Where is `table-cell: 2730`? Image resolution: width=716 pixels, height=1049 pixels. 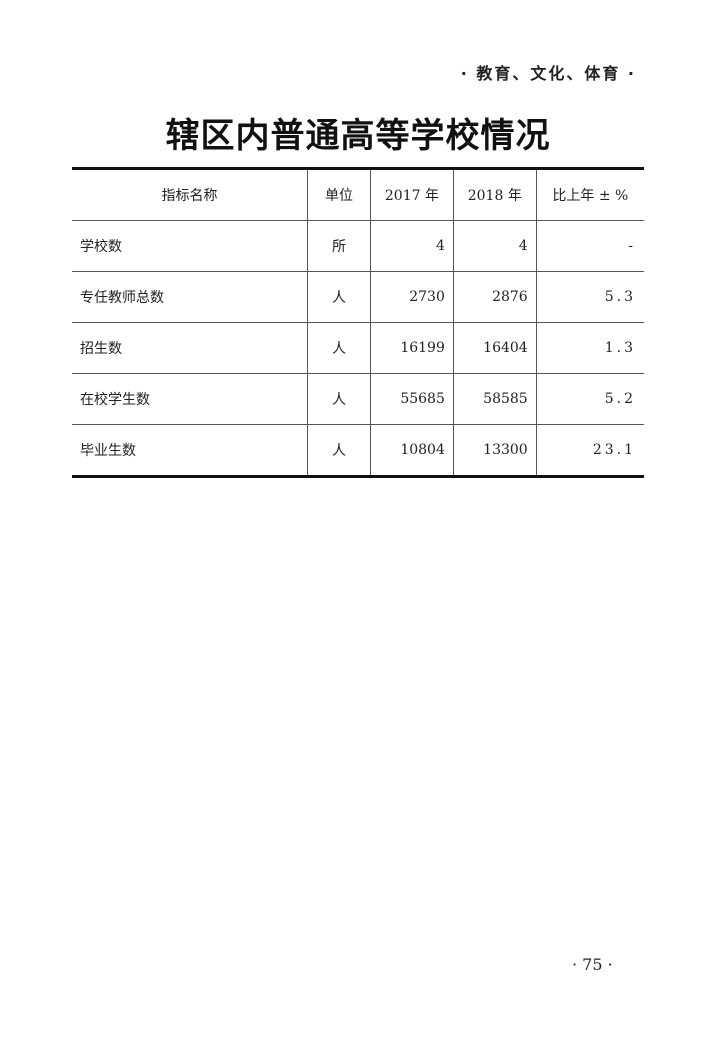 table-cell: 2730 is located at coordinates (412, 297).